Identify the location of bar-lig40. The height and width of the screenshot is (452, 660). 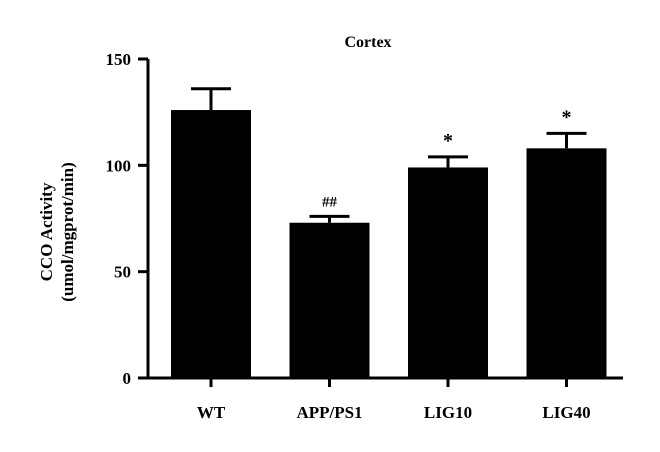
(566, 263).